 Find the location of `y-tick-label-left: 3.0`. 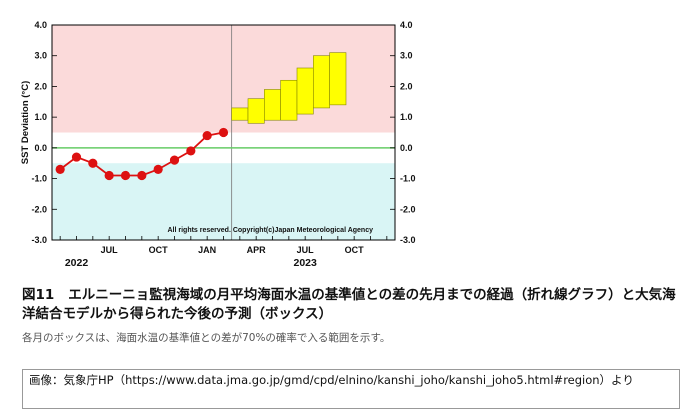

y-tick-label-left: 3.0 is located at coordinates (40, 56).